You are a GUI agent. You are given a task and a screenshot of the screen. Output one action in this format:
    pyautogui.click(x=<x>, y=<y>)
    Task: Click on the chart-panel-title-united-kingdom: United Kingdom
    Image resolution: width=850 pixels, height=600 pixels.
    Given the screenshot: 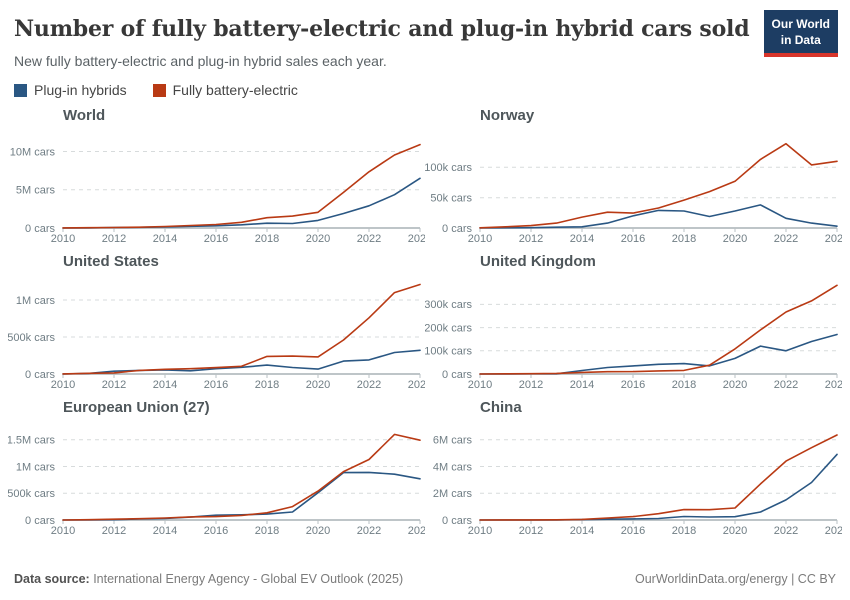 What is the action you would take?
    pyautogui.click(x=538, y=261)
    